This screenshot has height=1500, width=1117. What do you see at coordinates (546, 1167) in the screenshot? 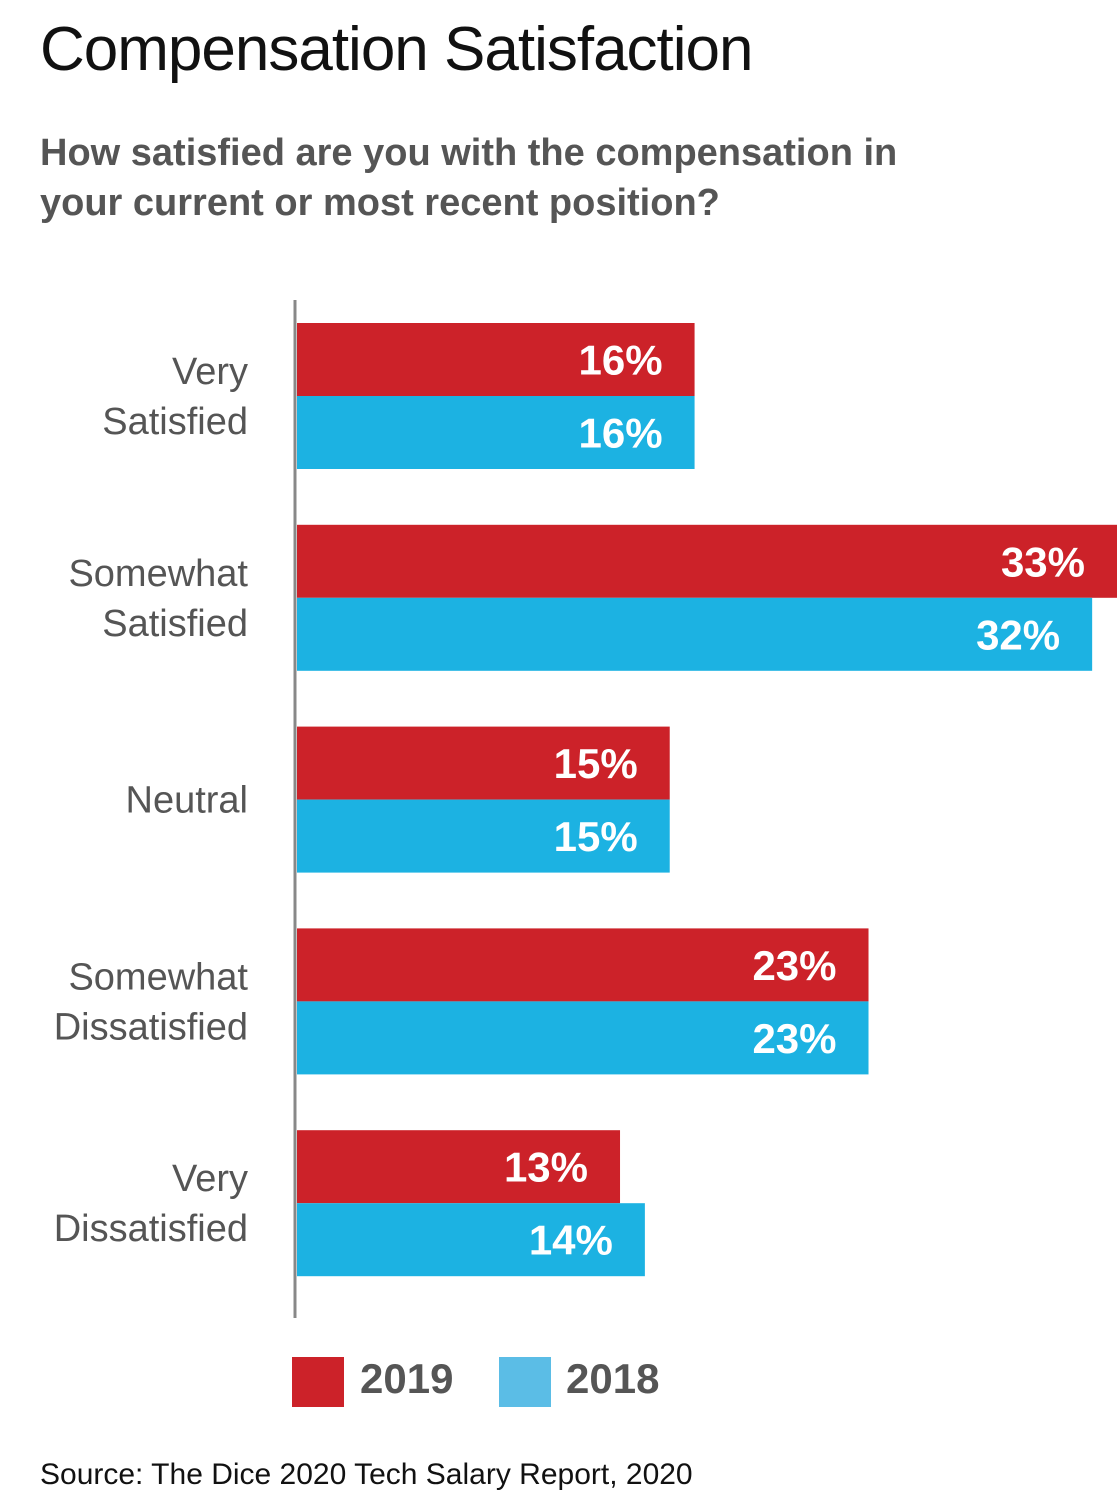
I see `data-label: 13%` at bounding box center [546, 1167].